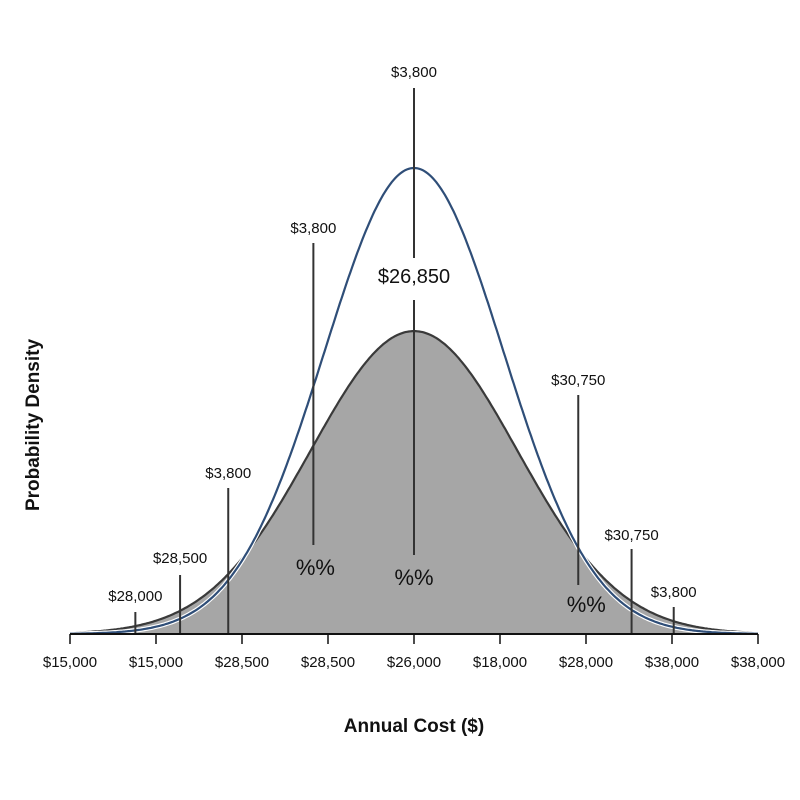 This screenshot has height=800, width=800. What do you see at coordinates (414, 662) in the screenshot?
I see `x-tick-label: $26,000` at bounding box center [414, 662].